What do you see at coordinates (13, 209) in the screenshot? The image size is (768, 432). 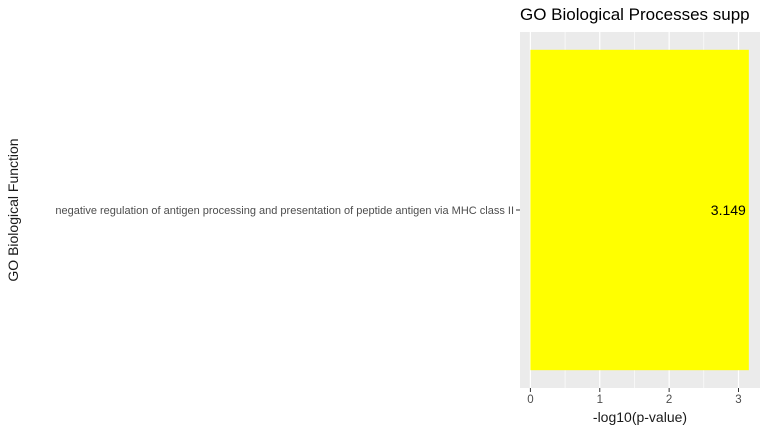 I see `y-axis-title: GO Biological Function` at bounding box center [13, 209].